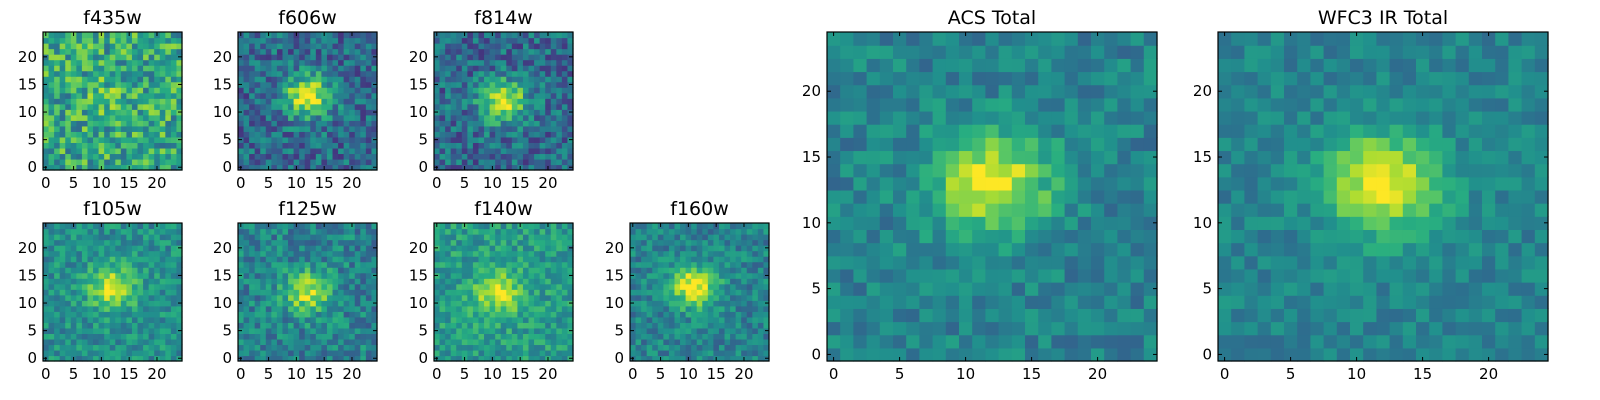 This screenshot has width=1600, height=400. What do you see at coordinates (418, 303) in the screenshot?
I see `y-tick-label: 10` at bounding box center [418, 303].